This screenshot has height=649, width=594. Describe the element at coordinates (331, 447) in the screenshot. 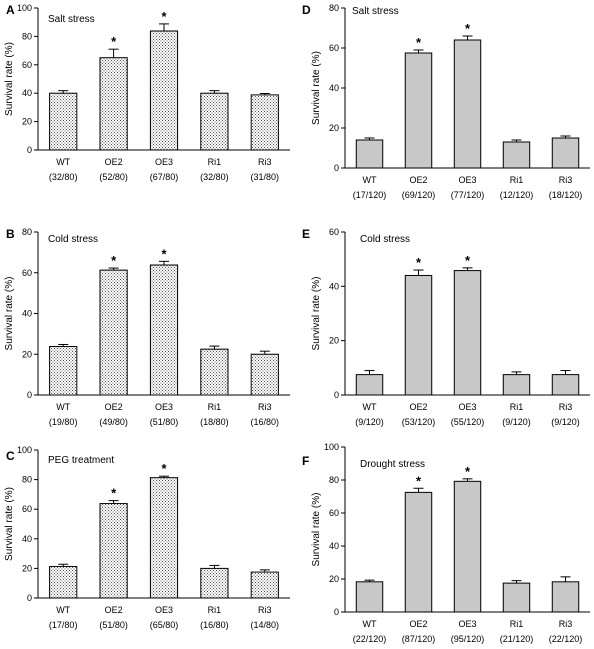

I see `y-tick-label: 100` at that location.